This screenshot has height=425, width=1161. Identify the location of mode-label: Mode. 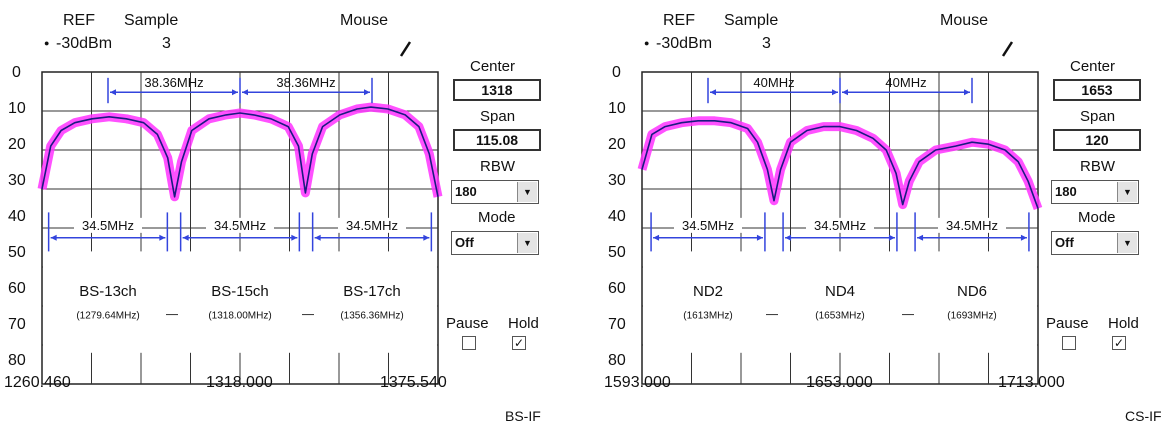
(1097, 217).